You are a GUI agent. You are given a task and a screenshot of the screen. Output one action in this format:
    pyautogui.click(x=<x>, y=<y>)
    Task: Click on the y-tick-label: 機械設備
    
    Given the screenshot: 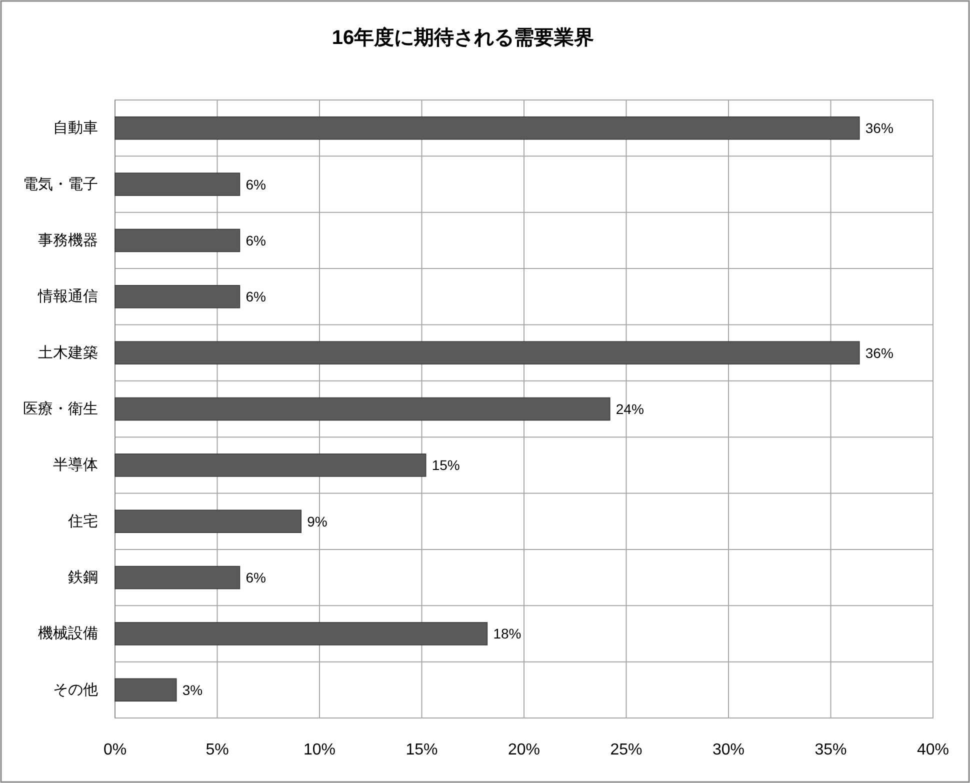 What is the action you would take?
    pyautogui.click(x=68, y=633)
    